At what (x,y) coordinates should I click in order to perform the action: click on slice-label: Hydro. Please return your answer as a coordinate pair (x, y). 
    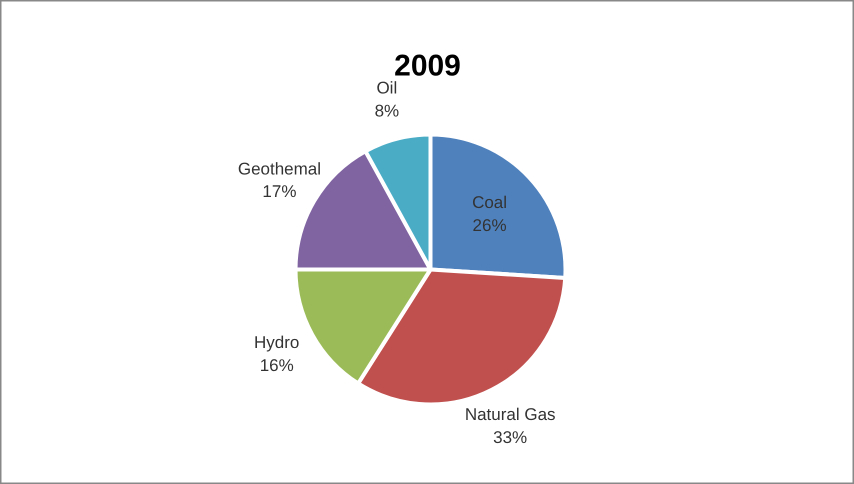
    Looking at the image, I should click on (277, 342).